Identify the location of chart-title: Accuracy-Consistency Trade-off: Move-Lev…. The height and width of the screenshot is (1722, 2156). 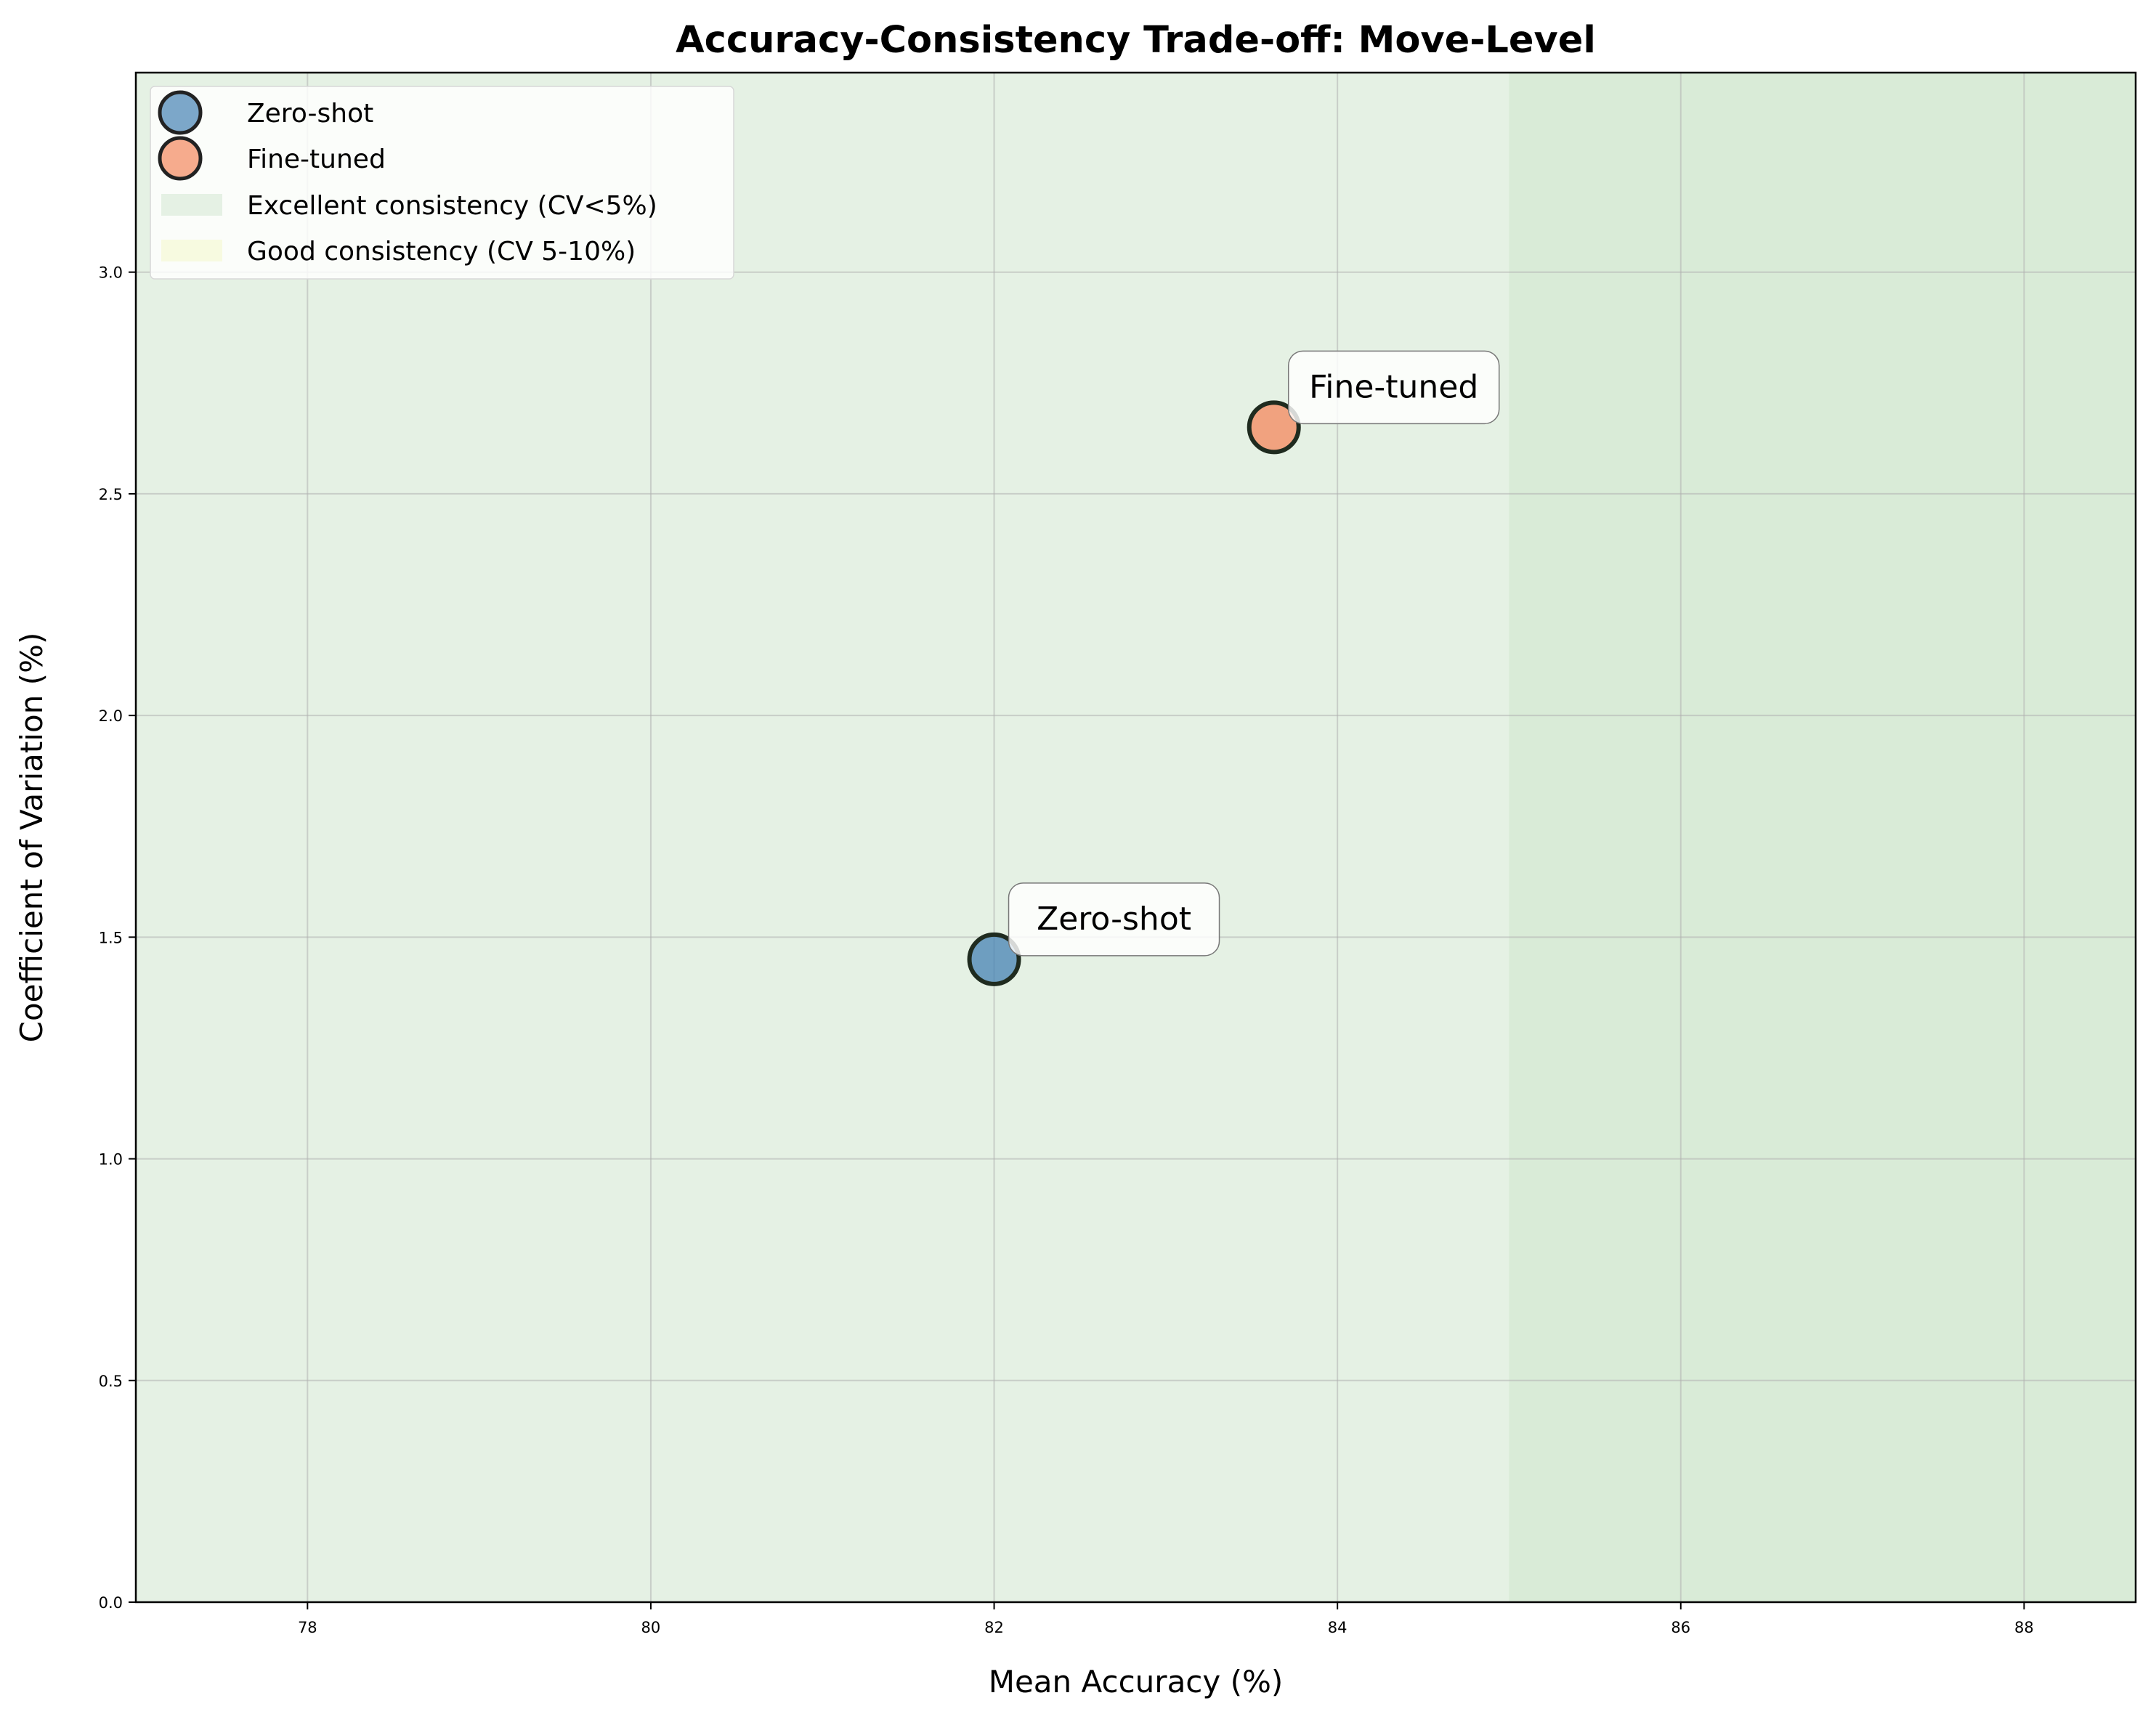
(1136, 40).